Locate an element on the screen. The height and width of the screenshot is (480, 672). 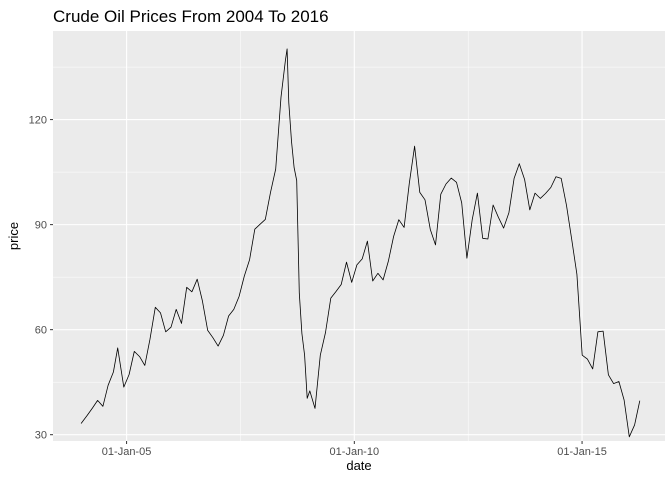
y-axis-ticks: 30 60 90 120 is located at coordinates (41, 278).